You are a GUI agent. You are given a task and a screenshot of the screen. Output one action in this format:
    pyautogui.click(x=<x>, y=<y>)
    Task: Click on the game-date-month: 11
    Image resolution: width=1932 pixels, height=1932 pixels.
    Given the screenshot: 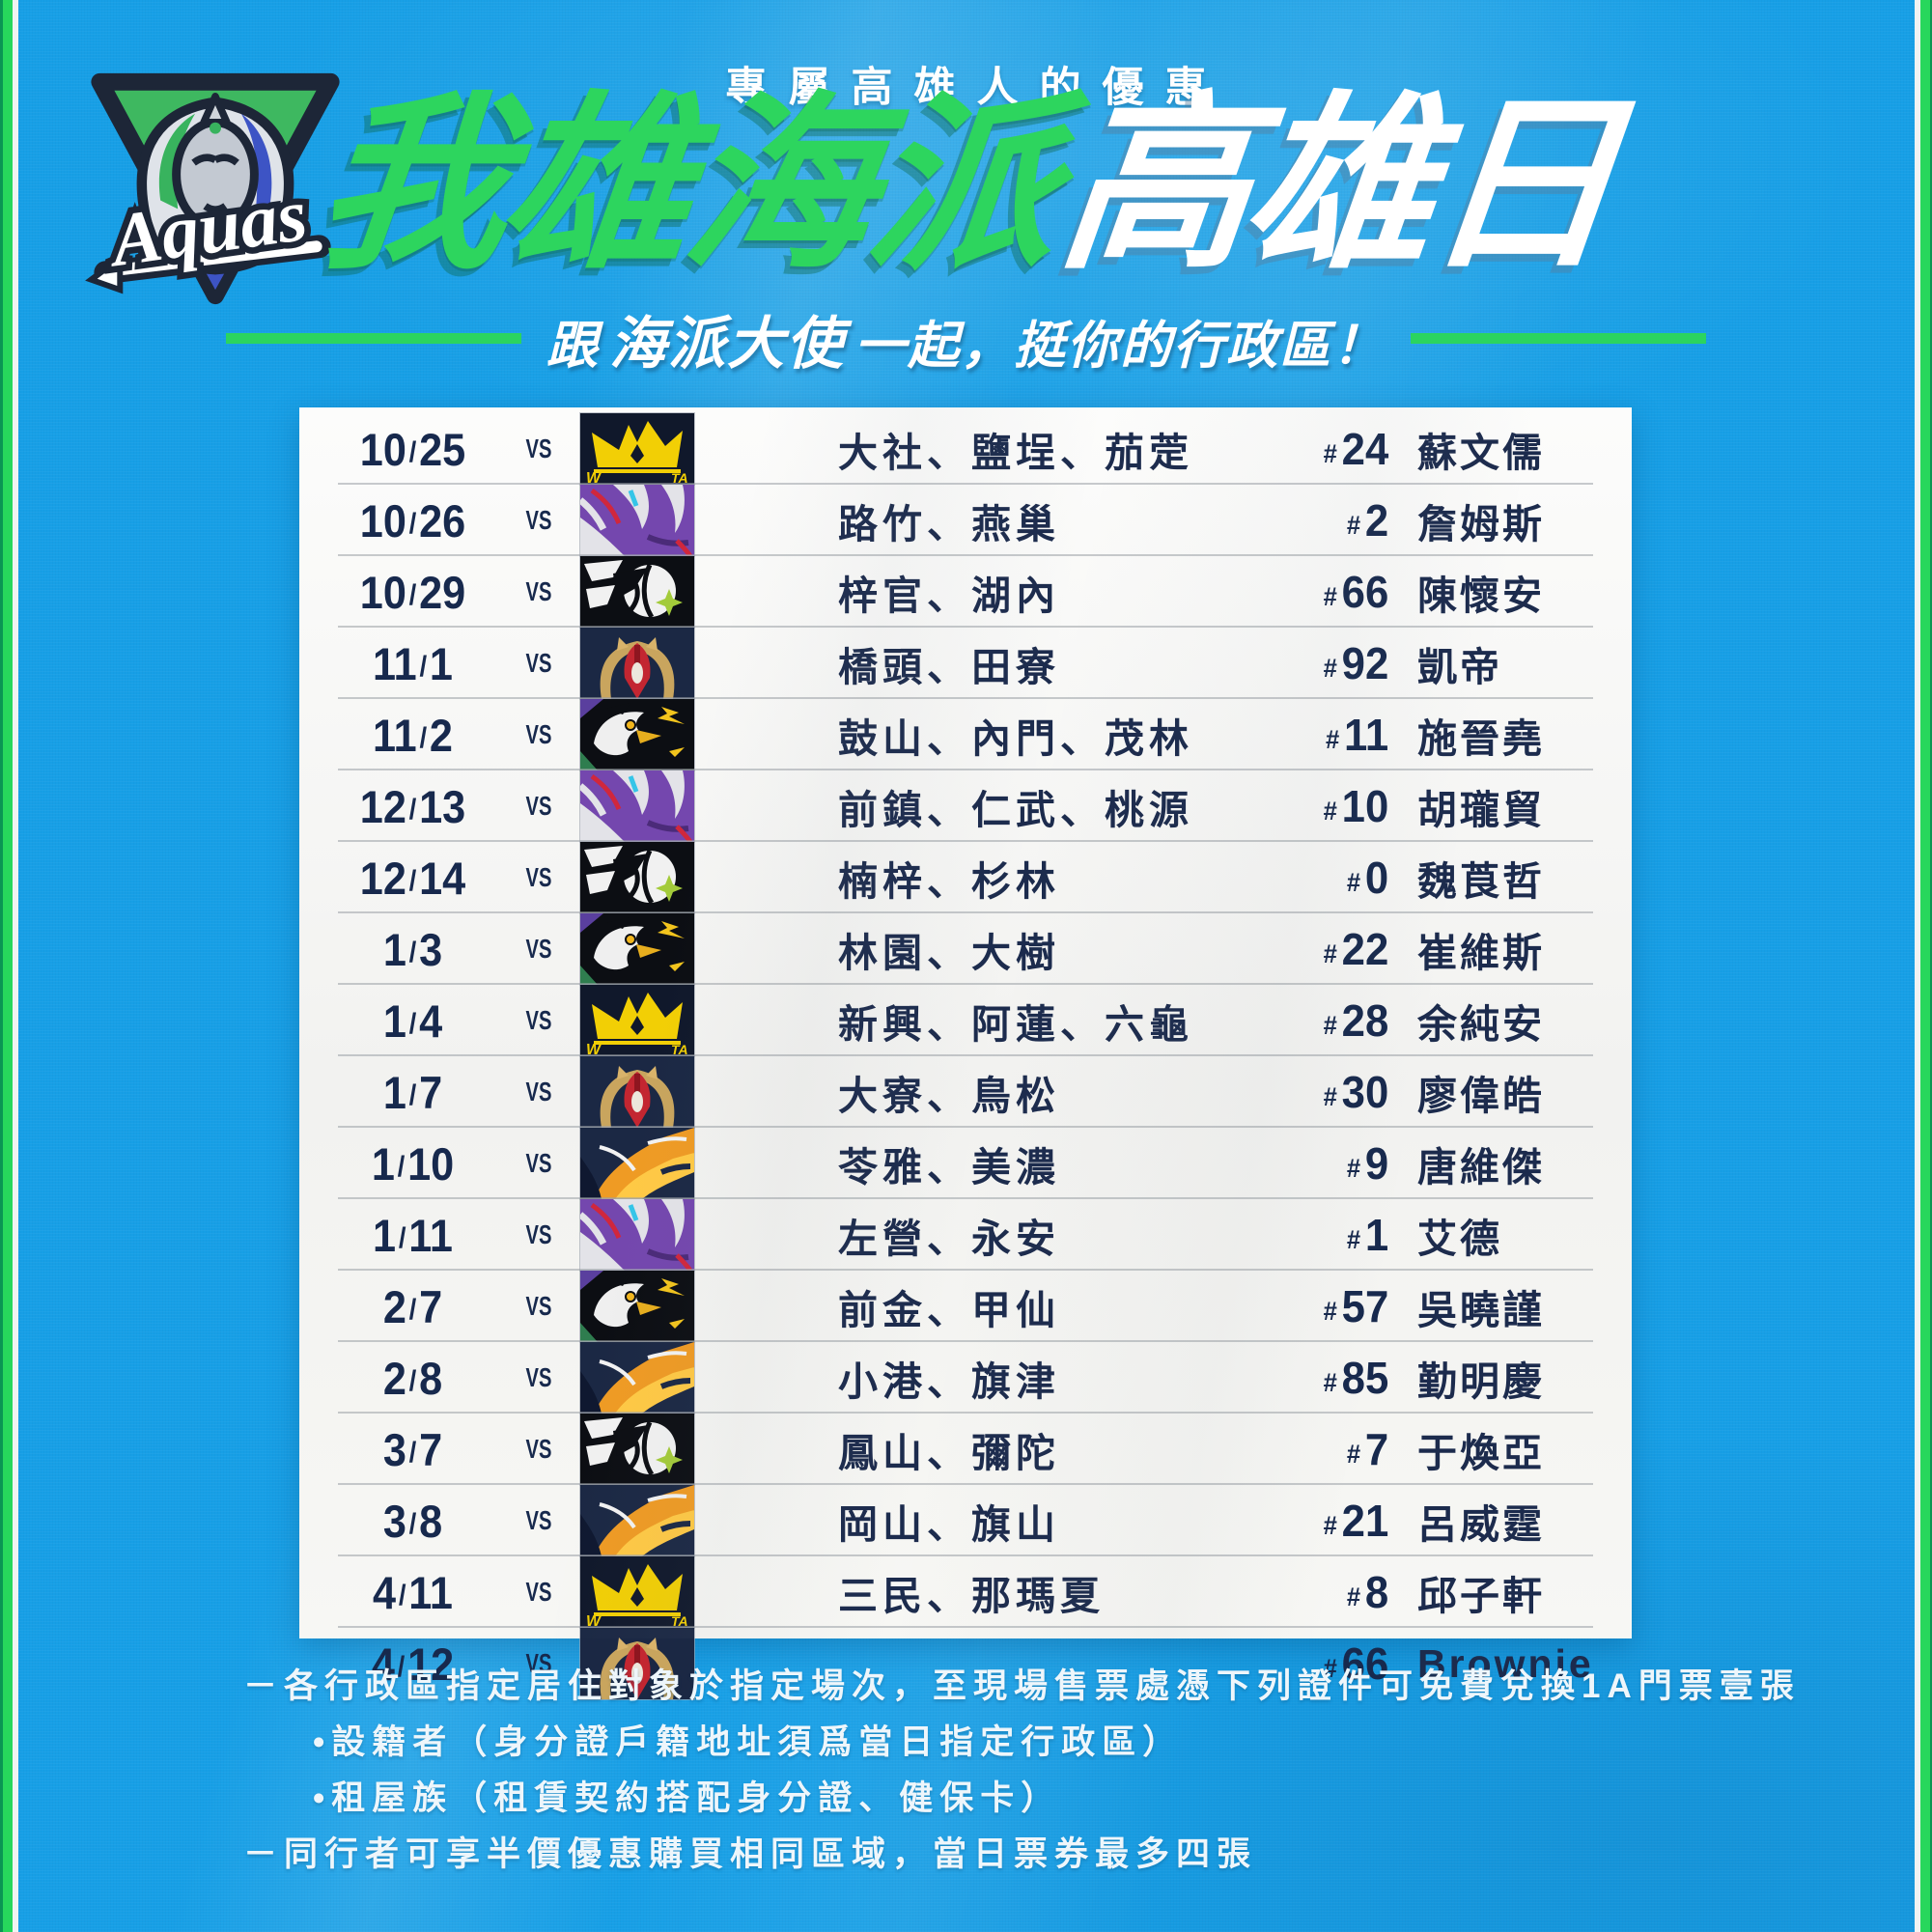 What is the action you would take?
    pyautogui.click(x=395, y=735)
    